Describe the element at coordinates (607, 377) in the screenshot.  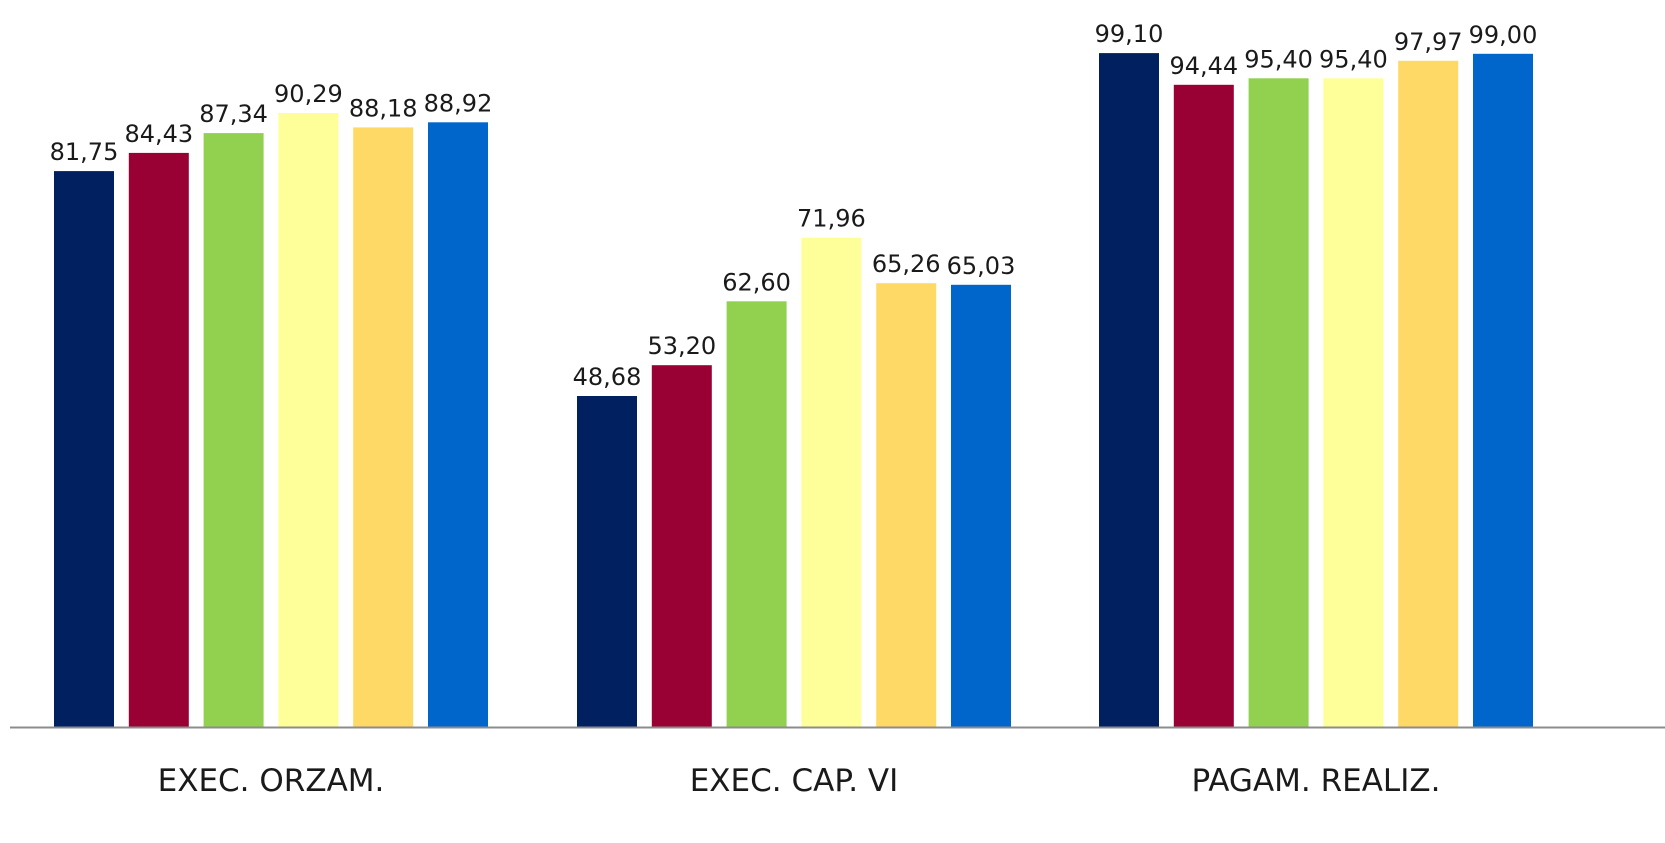
I see `data-label-2-1: 48,68` at that location.